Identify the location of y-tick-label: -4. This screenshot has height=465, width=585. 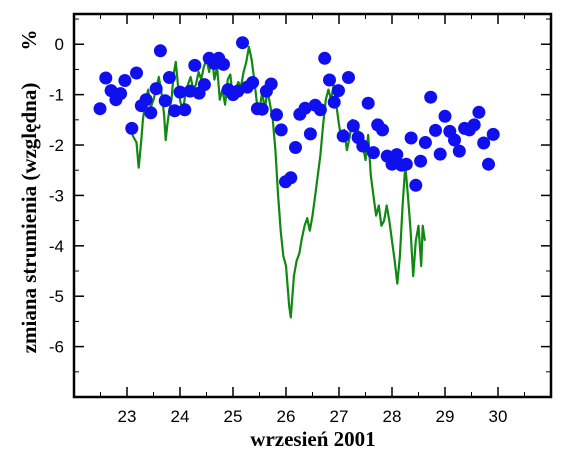
(56, 246).